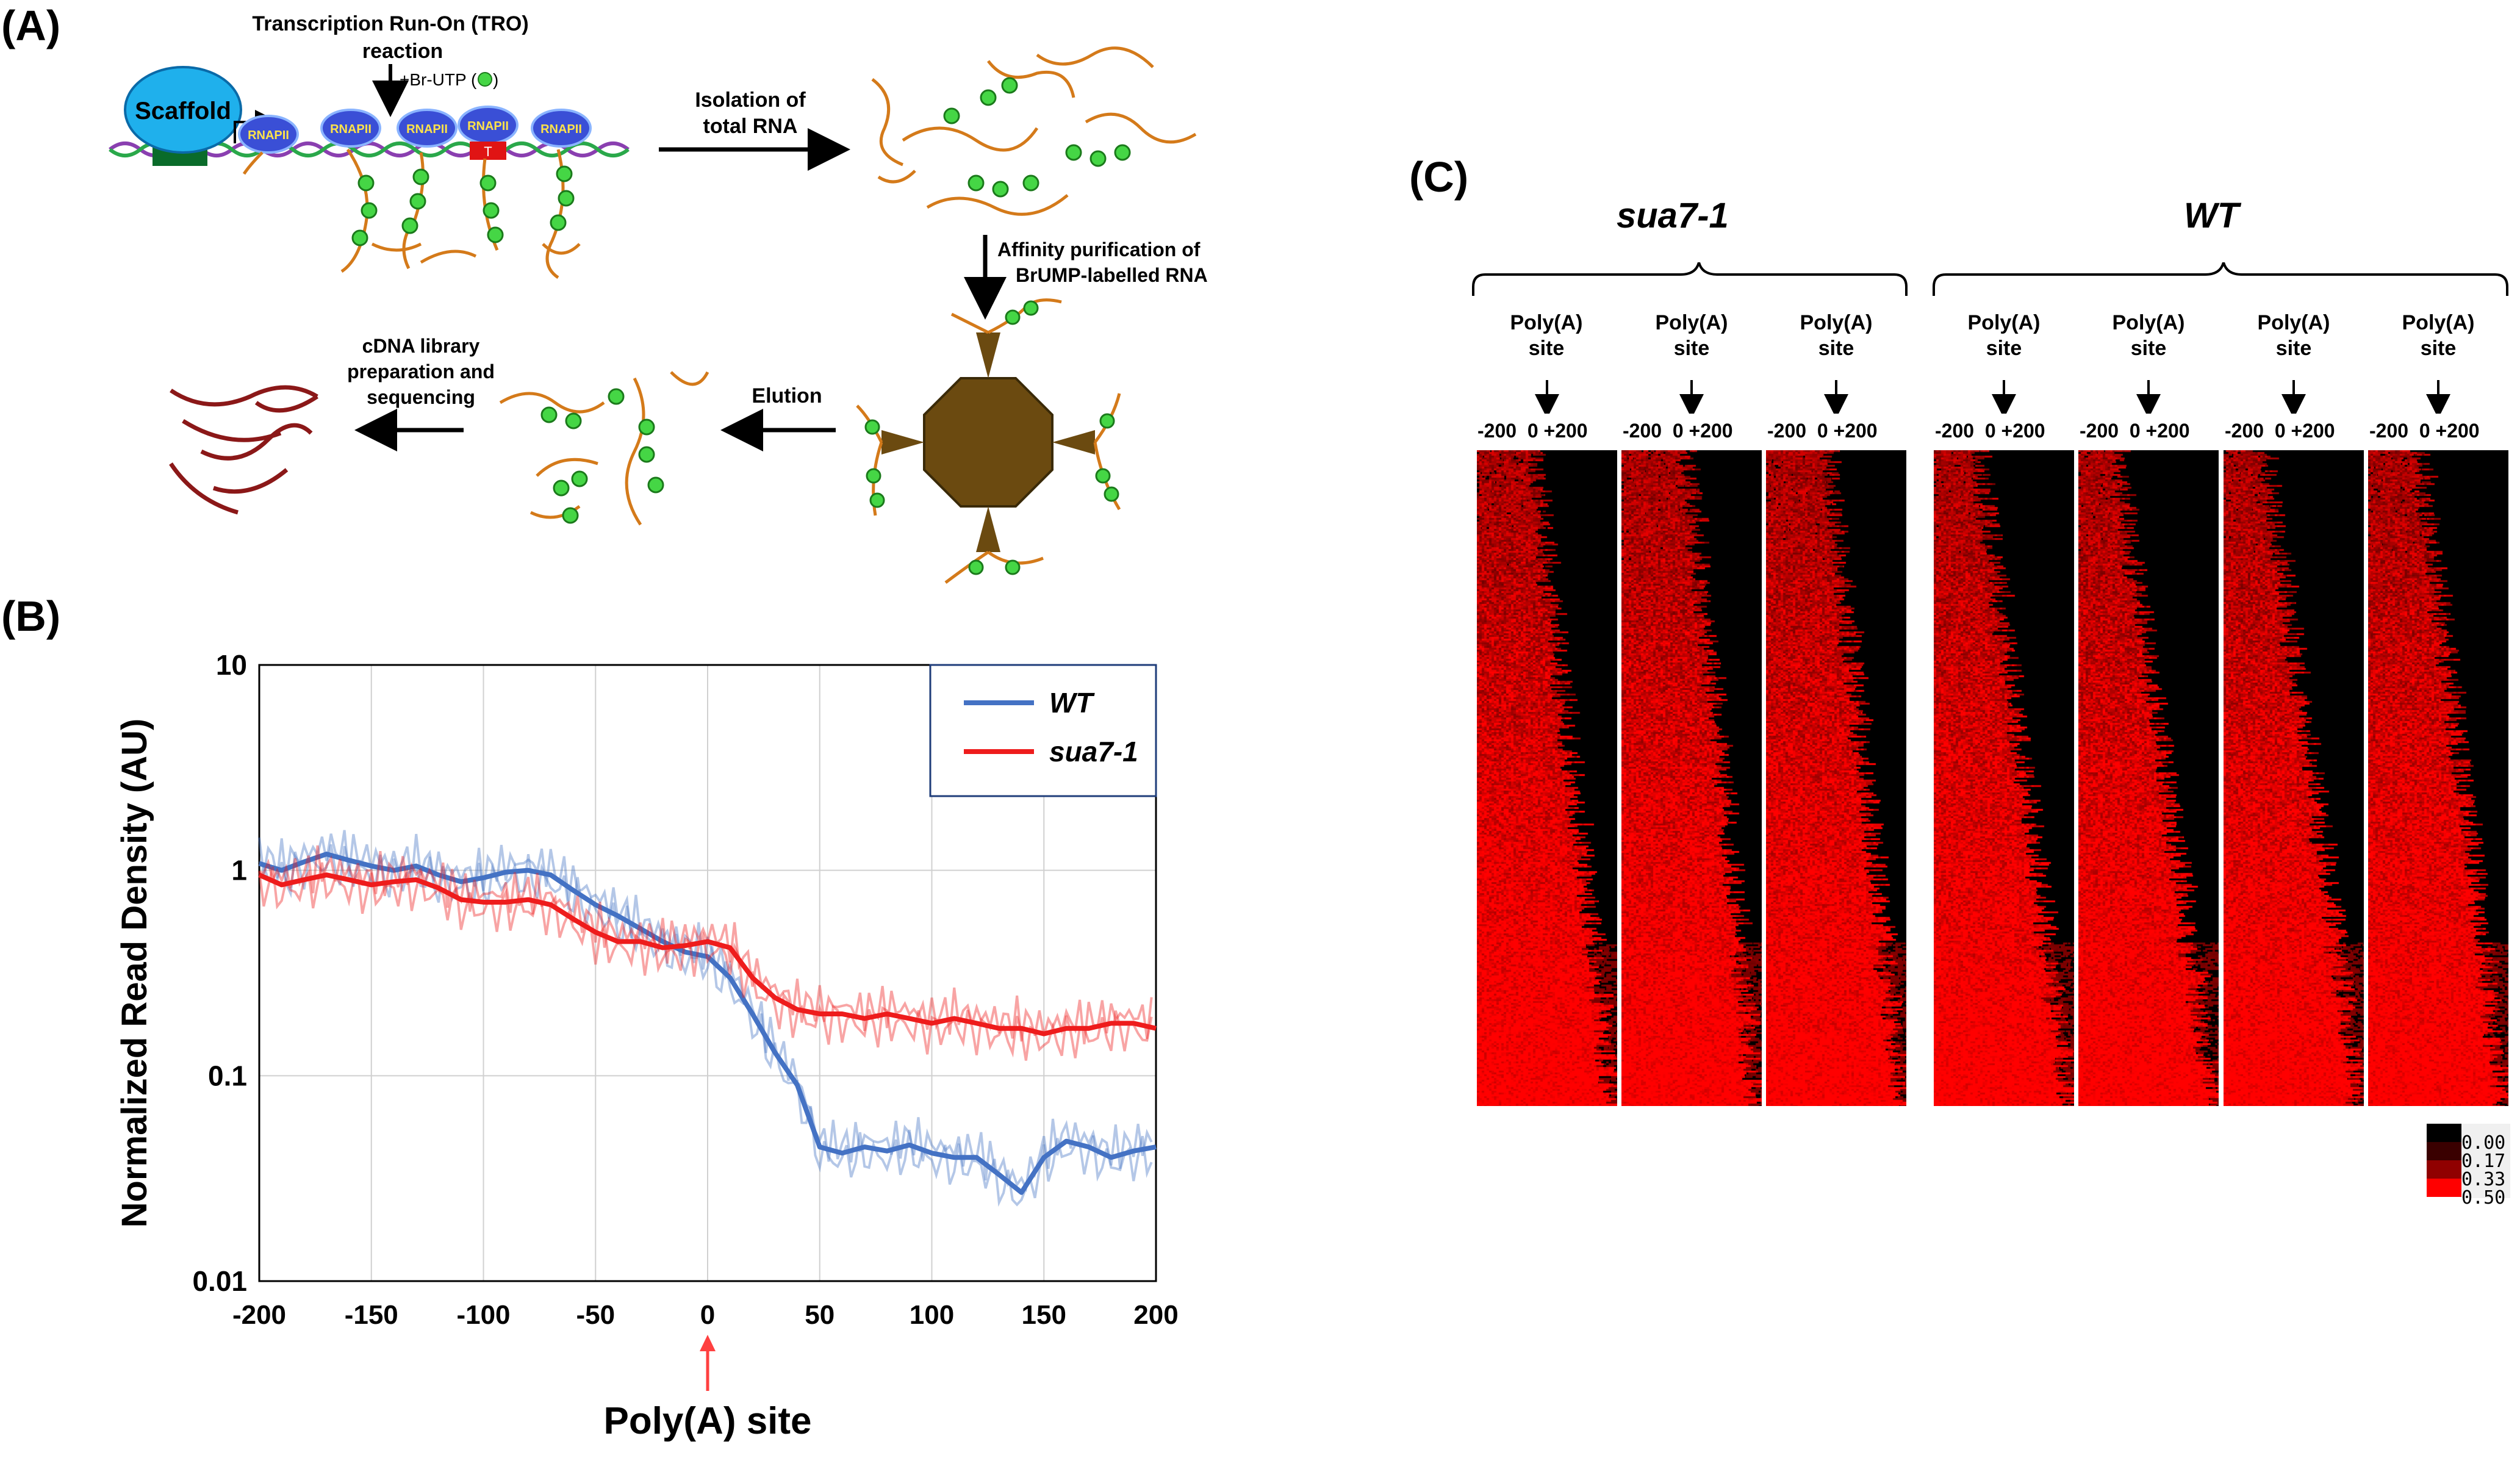  Describe the element at coordinates (750, 126) in the screenshot. I see `isolation-label2: total RNA` at that location.